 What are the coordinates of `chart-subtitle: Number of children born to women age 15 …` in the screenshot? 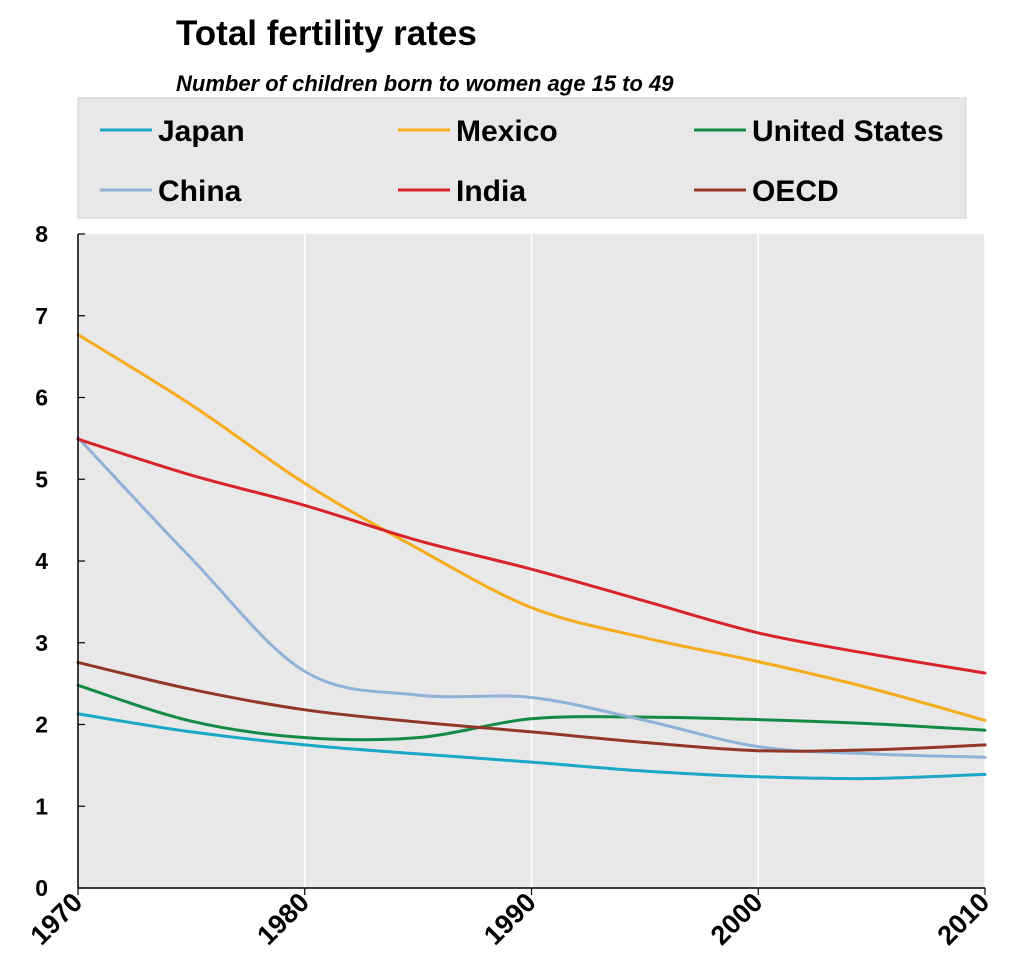 It's located at (425, 83).